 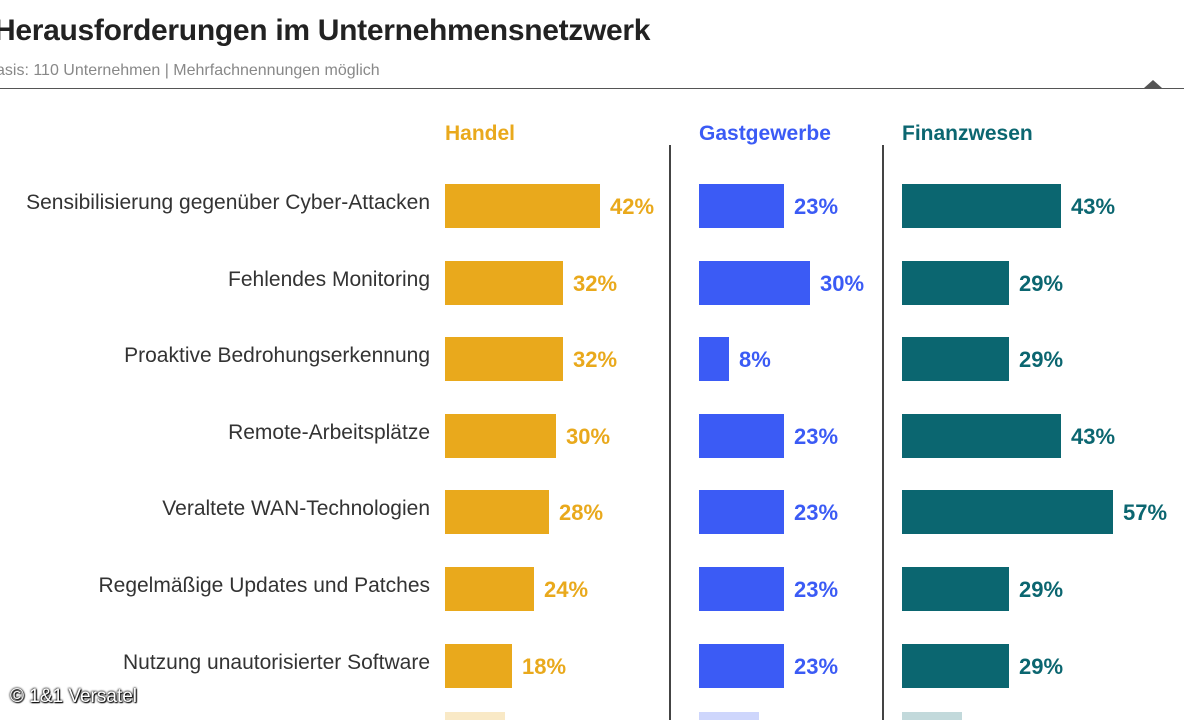 I want to click on category-label: Fehlendes Monitoring, so click(x=329, y=279).